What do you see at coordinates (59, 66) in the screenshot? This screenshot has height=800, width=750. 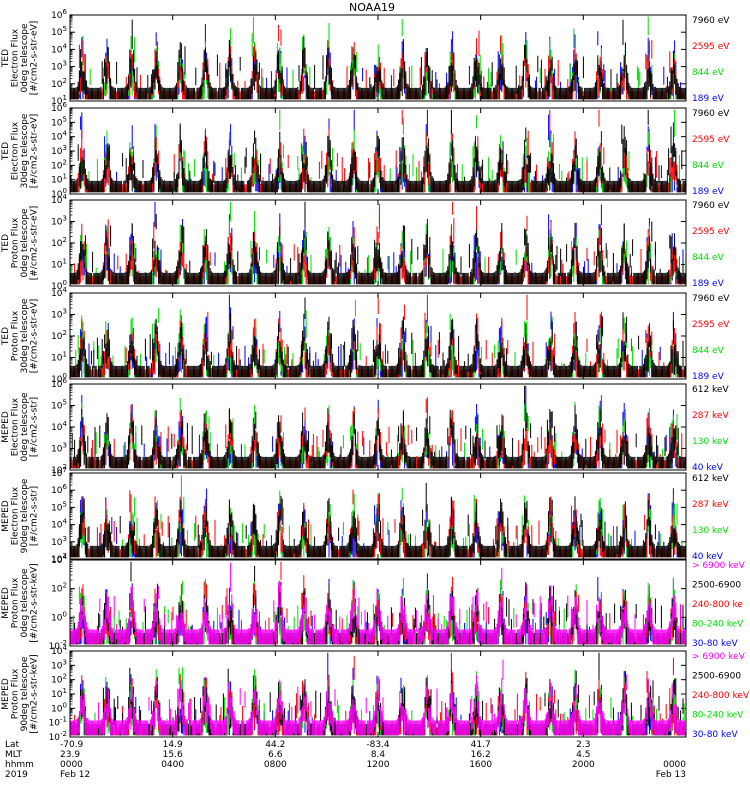 I see `y-tick-label: 10³` at bounding box center [59, 66].